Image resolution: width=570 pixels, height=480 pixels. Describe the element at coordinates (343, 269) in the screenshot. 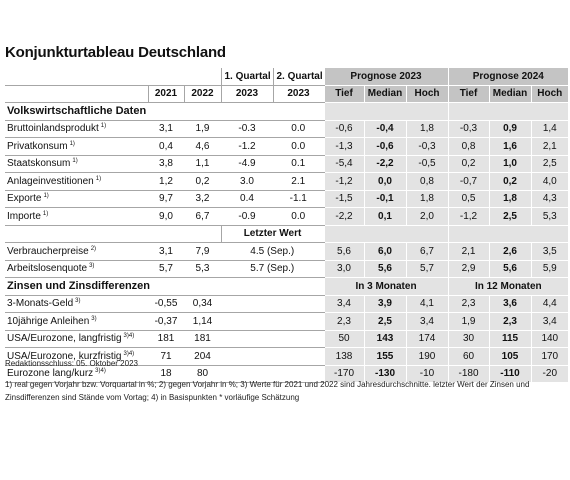

I see `table-cell: 3,0` at that location.